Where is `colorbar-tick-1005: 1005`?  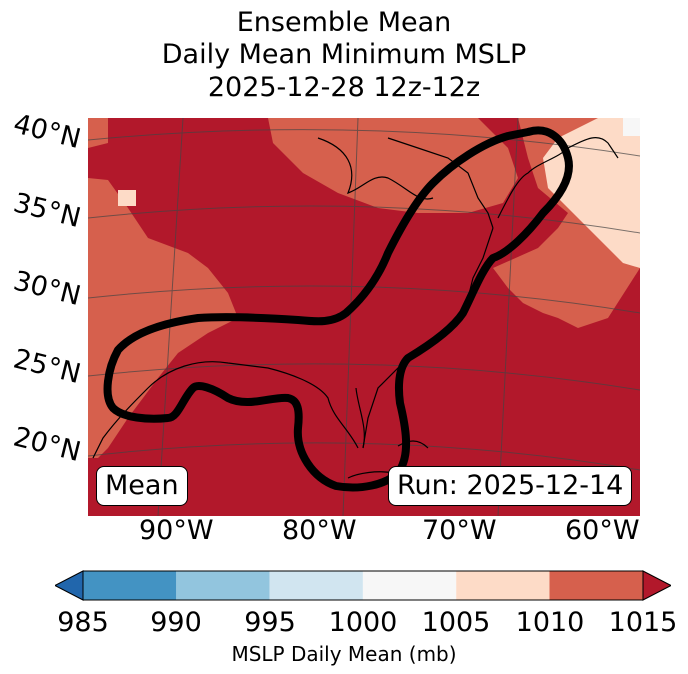 colorbar-tick-1005: 1005 is located at coordinates (456, 622).